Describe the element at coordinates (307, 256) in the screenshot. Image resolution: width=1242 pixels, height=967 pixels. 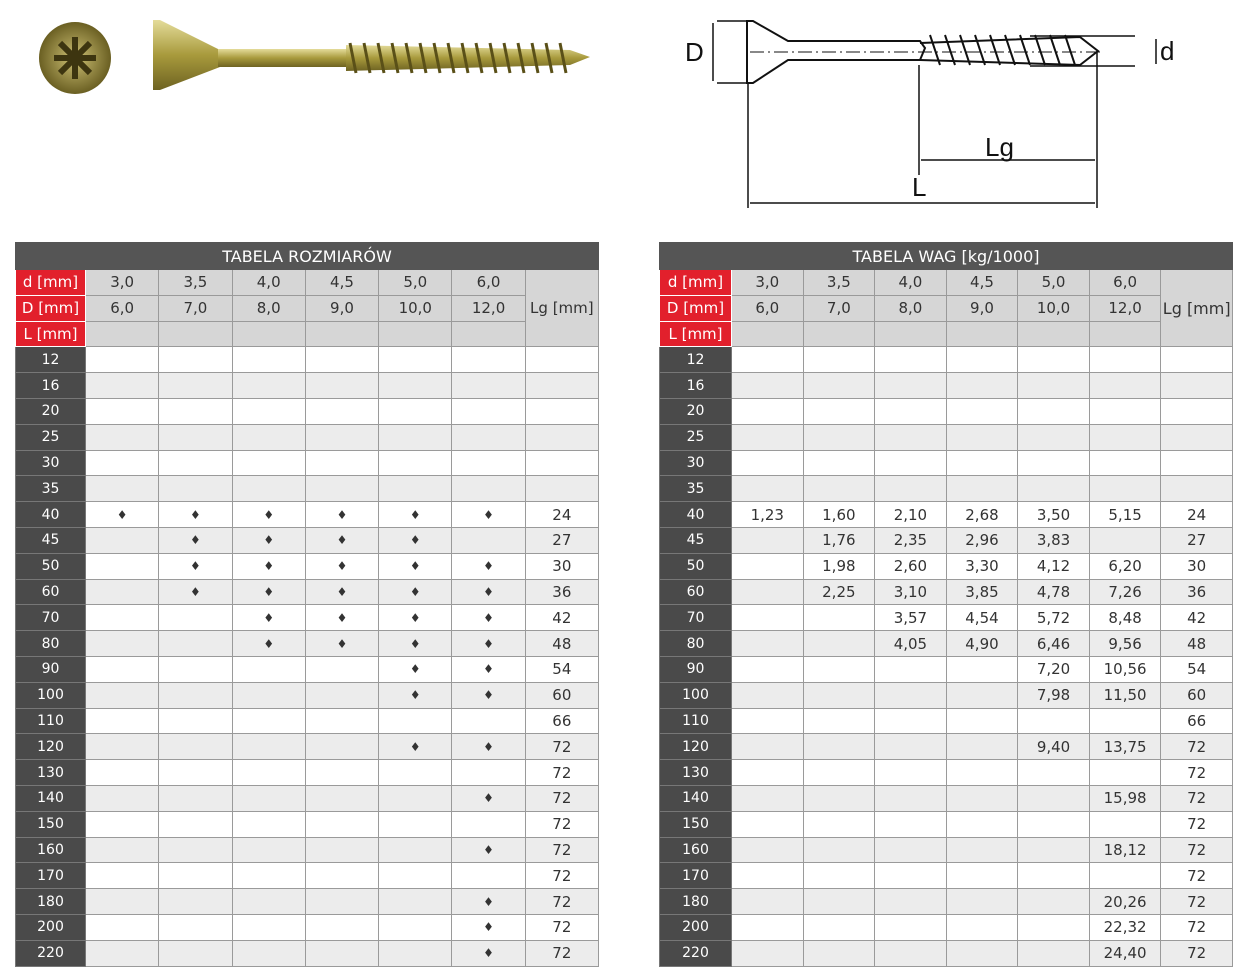
I see `table-title: TABELA ROZMIARÓW` at that location.